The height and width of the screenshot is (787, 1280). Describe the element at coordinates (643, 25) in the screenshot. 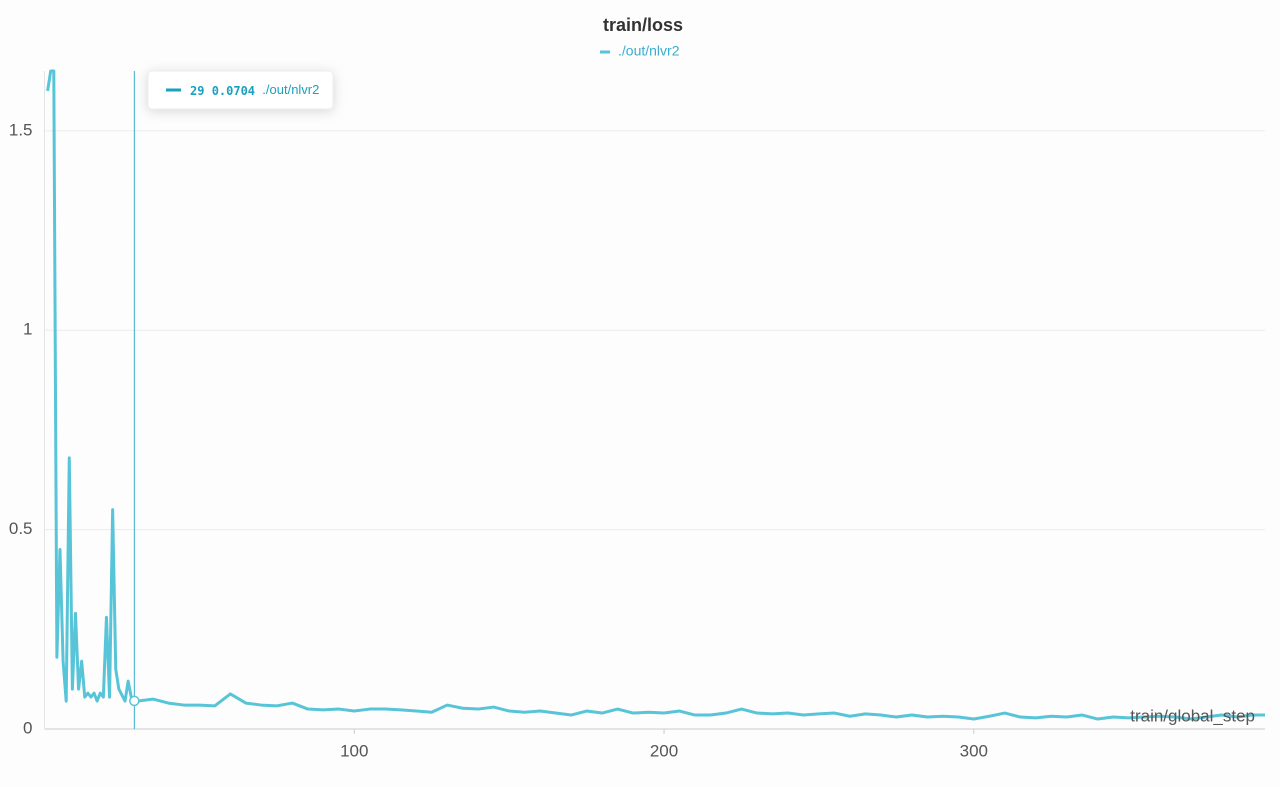

I see `chart-title: train/loss` at that location.